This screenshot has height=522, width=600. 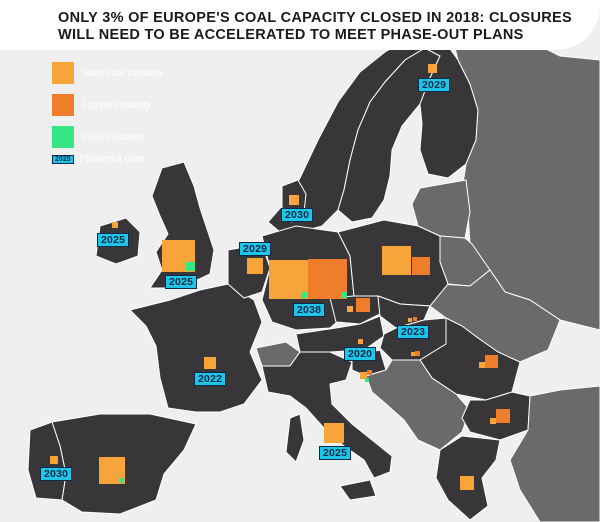 I want to click on legend-item-lignite: Lignite capacity, so click(x=101, y=105).